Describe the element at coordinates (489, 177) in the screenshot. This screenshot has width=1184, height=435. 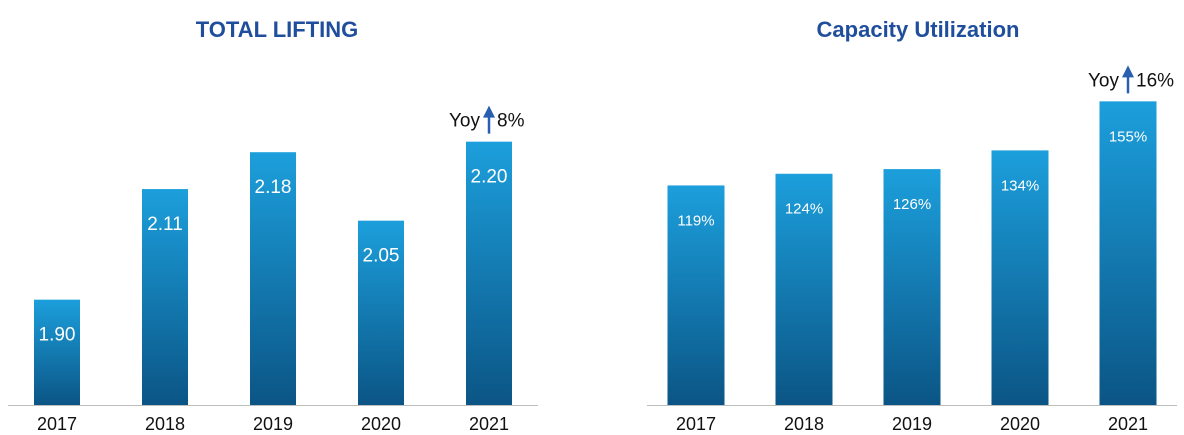
I see `value-label: 2.20` at that location.